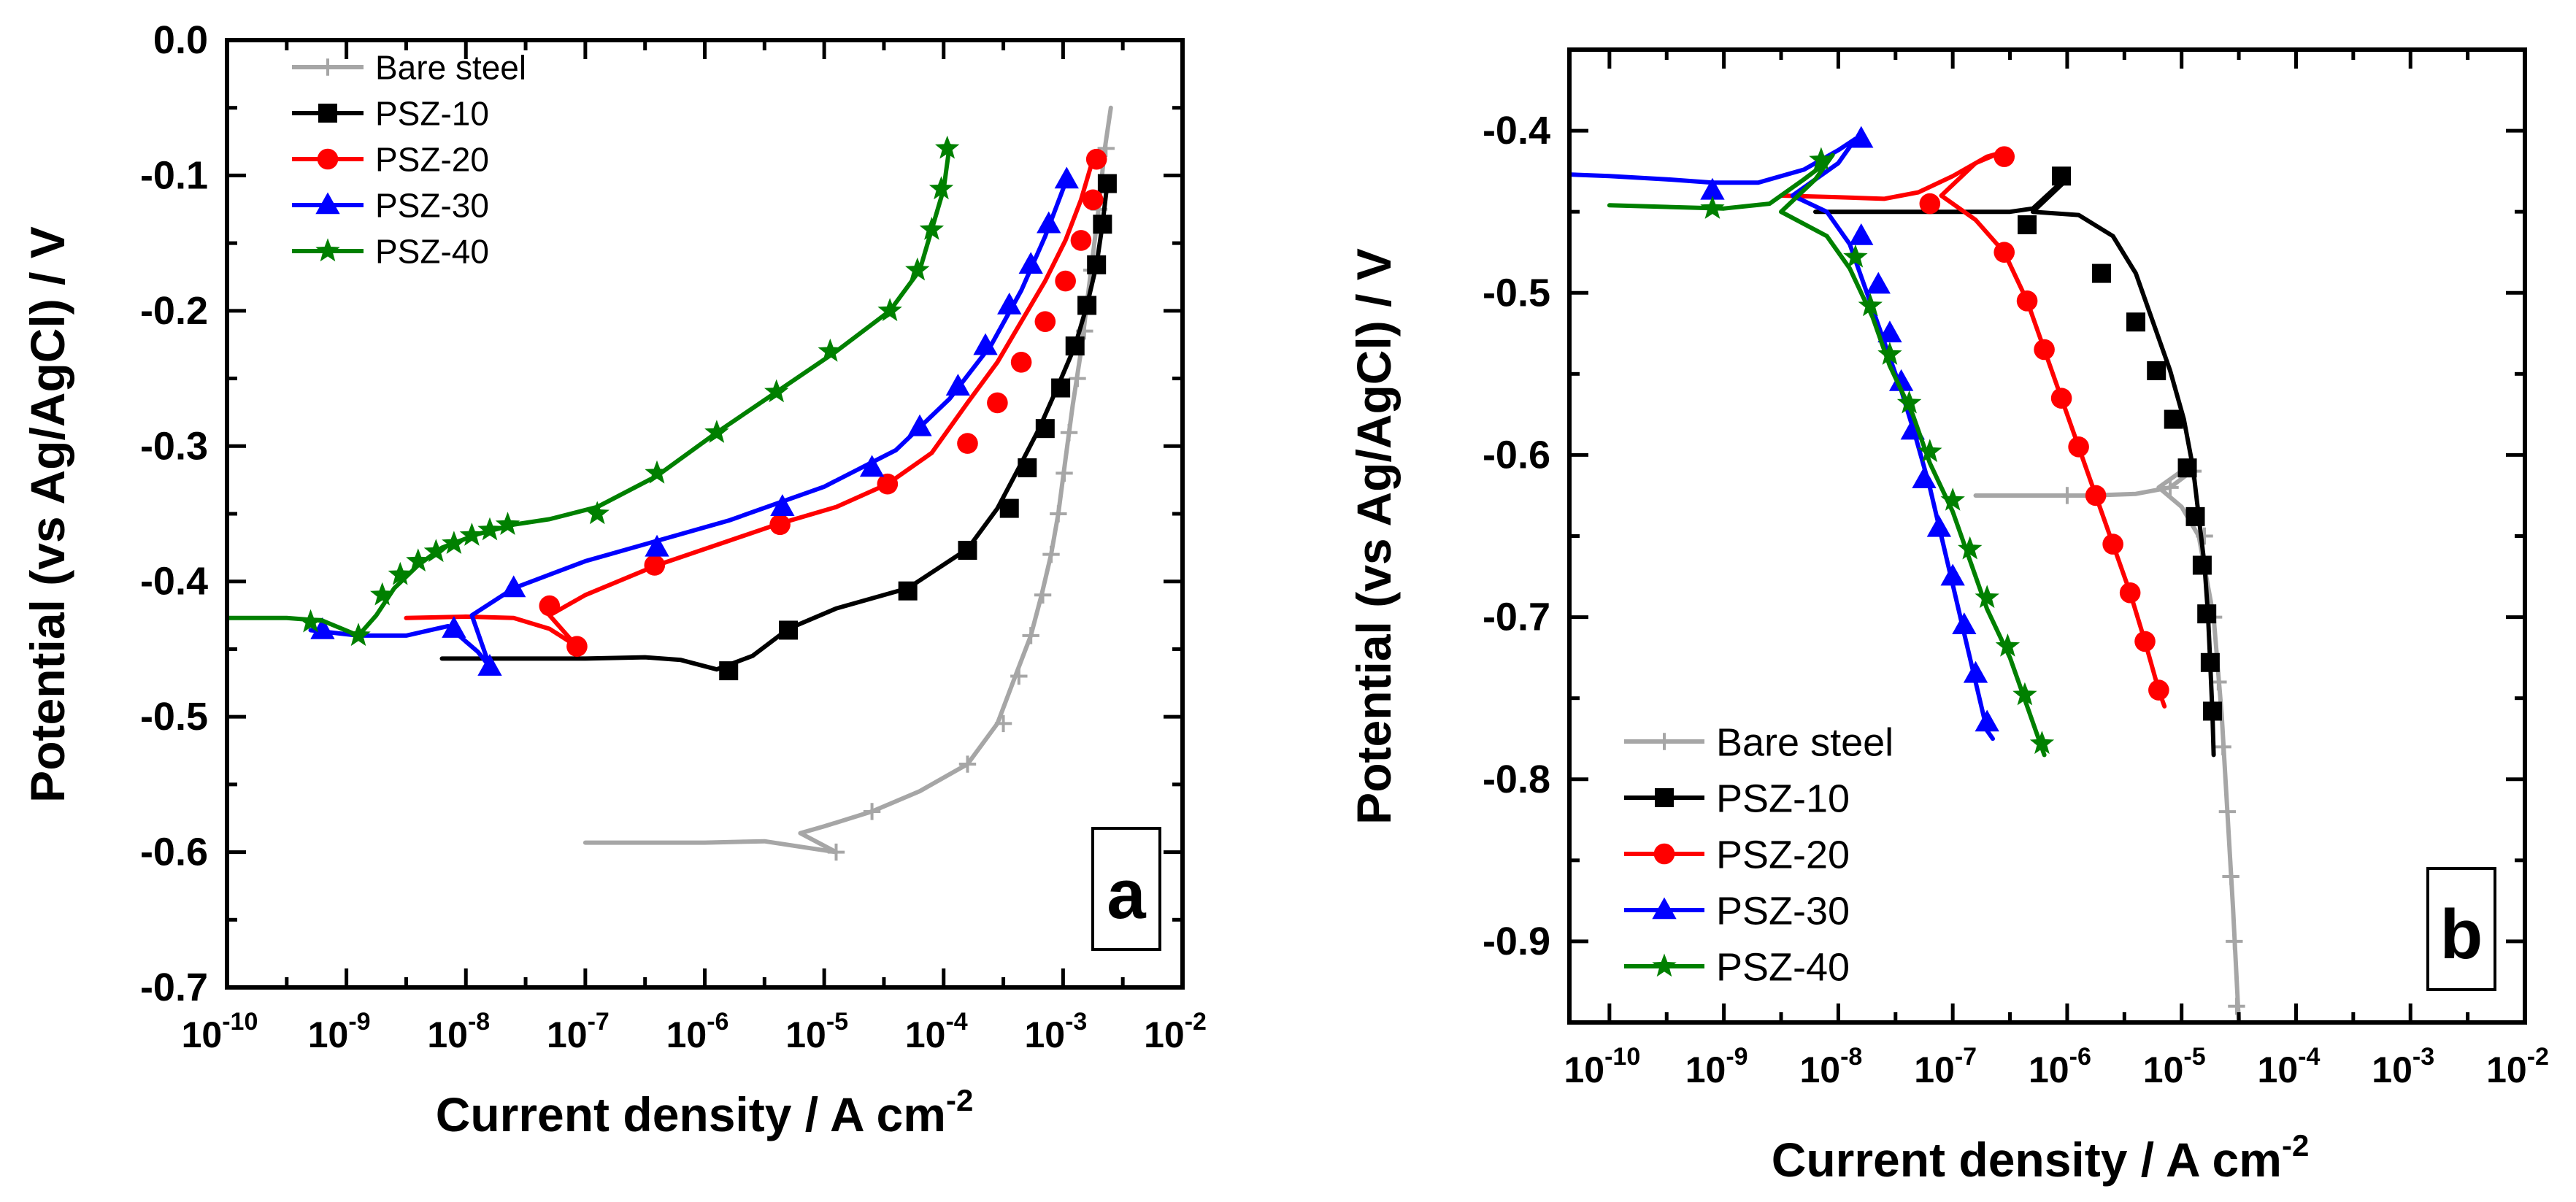  Describe the element at coordinates (2289, 1066) in the screenshot. I see `x-tick-label: 10⁻⁴` at that location.